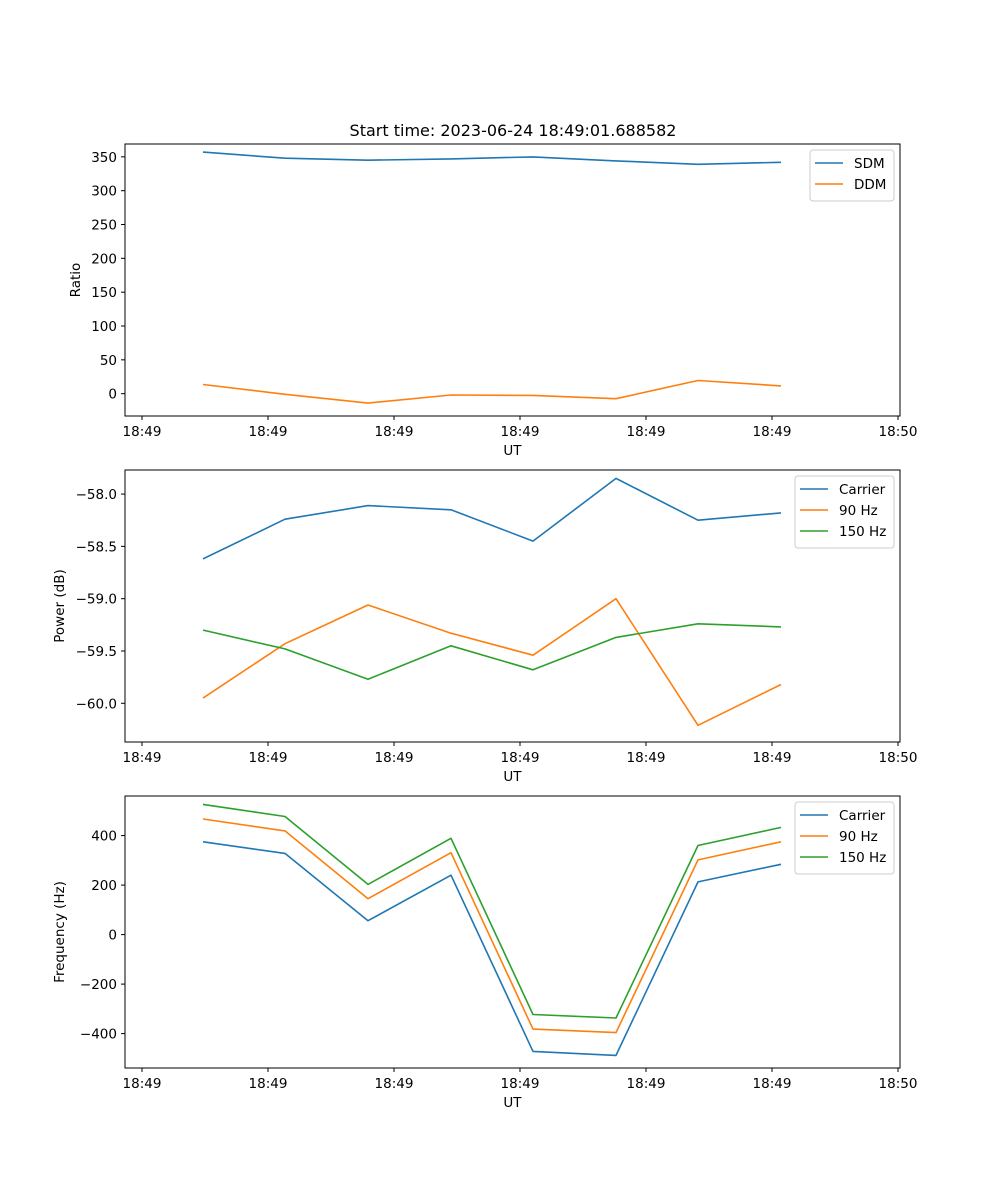 Image resolution: width=1000 pixels, height=1200 pixels. I want to click on legend-label: SDM, so click(869, 164).